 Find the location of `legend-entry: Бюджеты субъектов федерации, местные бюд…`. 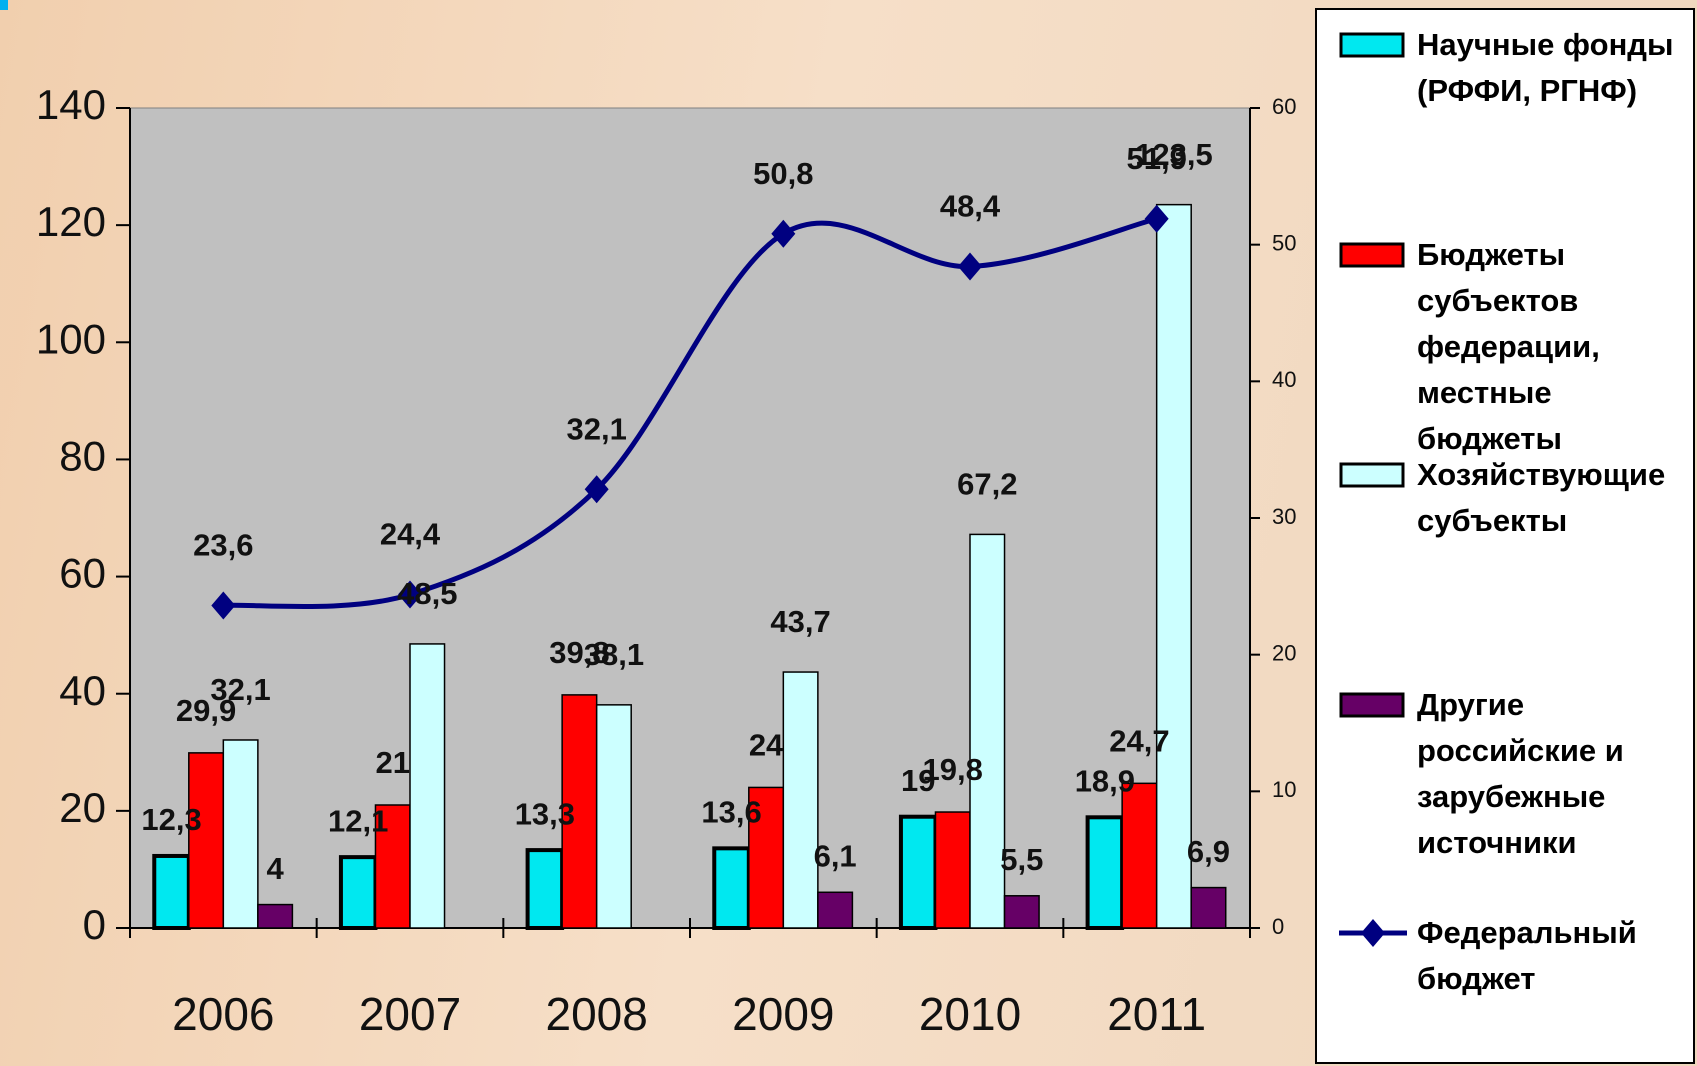

legend-entry: Бюджеты субъектов федерации, местные бюд… is located at coordinates (1514, 347).